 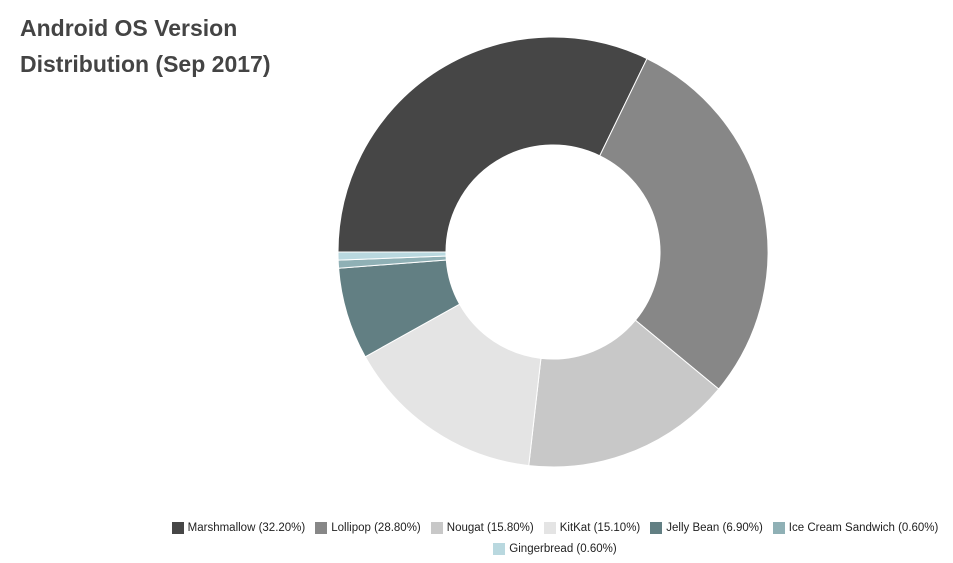 What do you see at coordinates (714, 527) in the screenshot?
I see `legend-label: Jelly Bean (6.90%)` at bounding box center [714, 527].